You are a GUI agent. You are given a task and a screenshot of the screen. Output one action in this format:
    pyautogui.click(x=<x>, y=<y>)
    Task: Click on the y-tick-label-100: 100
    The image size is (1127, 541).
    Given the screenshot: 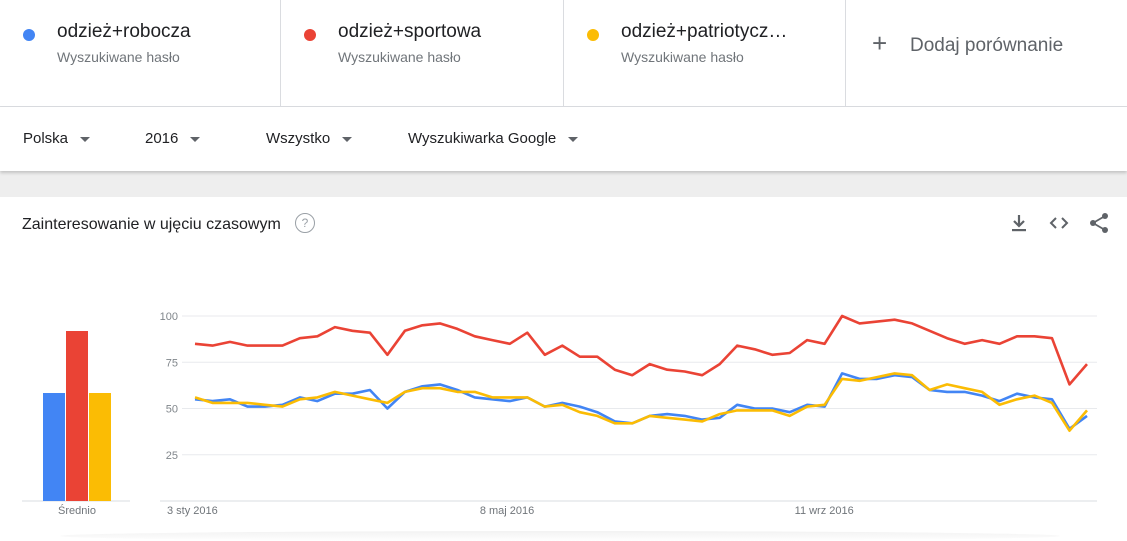 What is the action you would take?
    pyautogui.click(x=169, y=317)
    